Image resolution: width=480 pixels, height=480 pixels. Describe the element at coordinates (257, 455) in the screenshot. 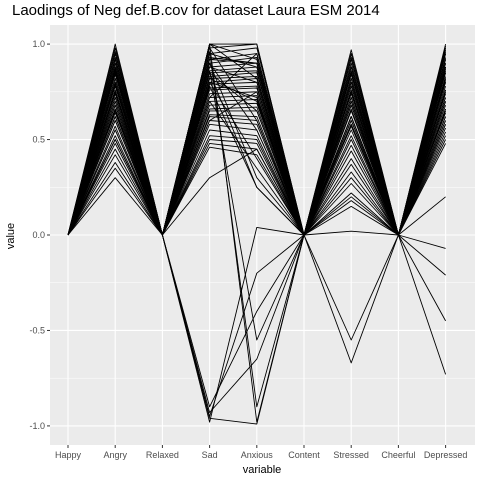

I see `x-tick-label: Anxious` at that location.